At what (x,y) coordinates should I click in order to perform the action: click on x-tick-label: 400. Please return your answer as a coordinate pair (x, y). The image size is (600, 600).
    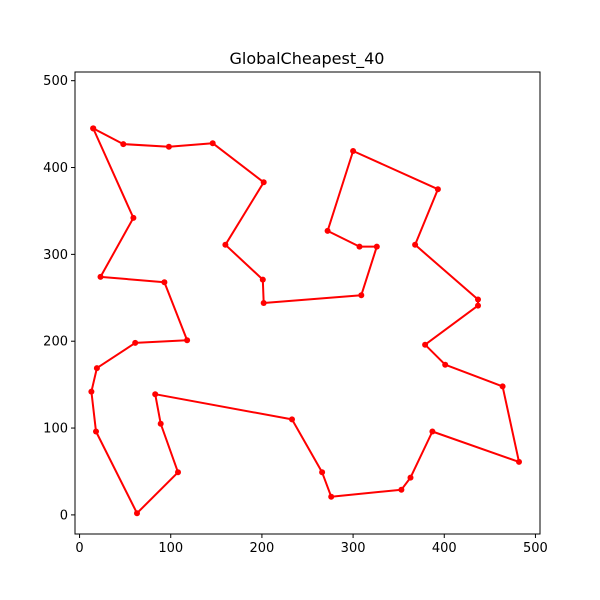
    Looking at the image, I should click on (444, 548).